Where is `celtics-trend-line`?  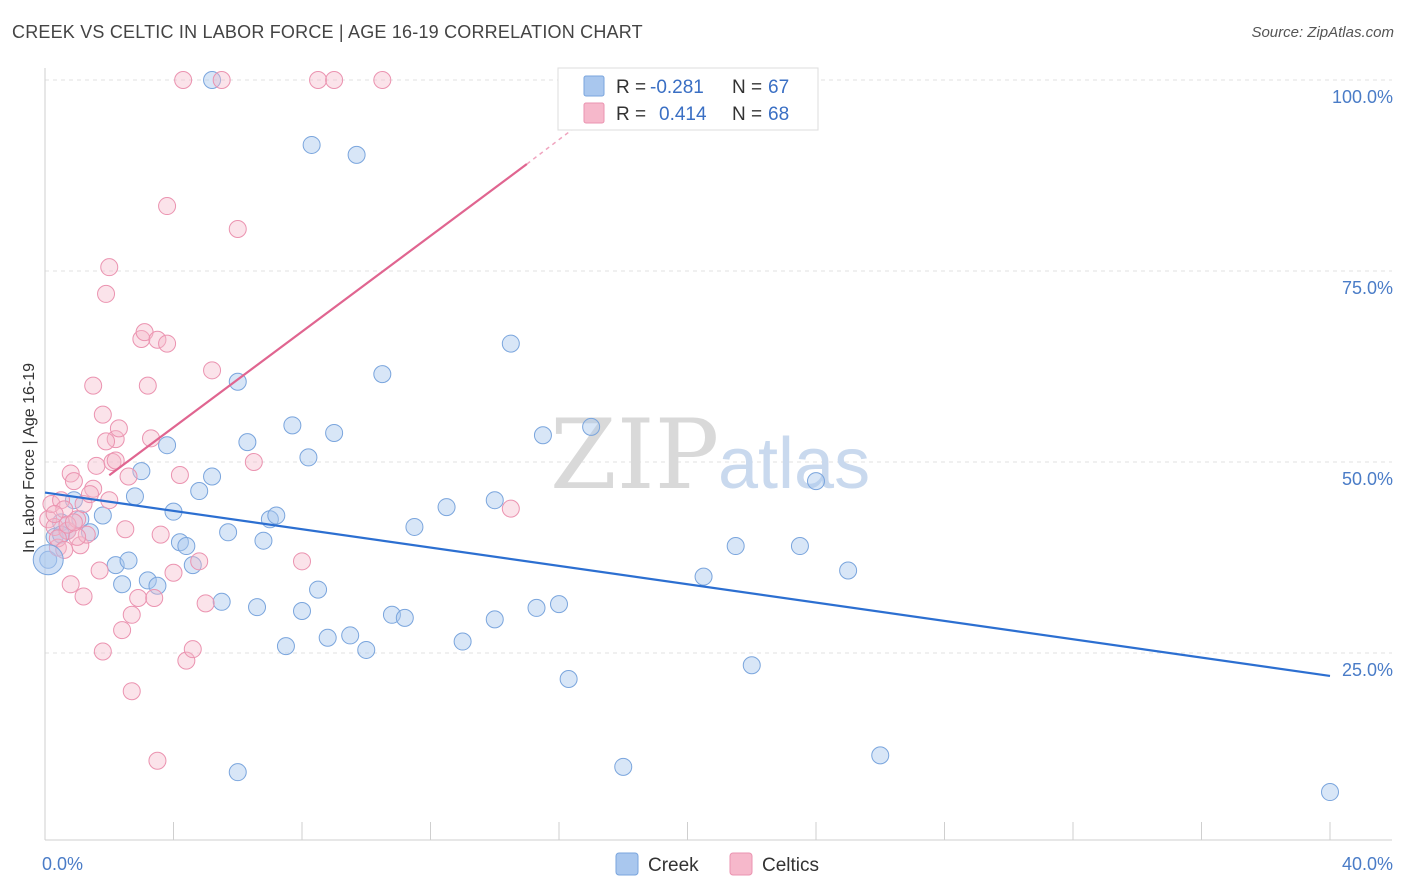
celtics-trend-line is located at coordinates (318, 320).